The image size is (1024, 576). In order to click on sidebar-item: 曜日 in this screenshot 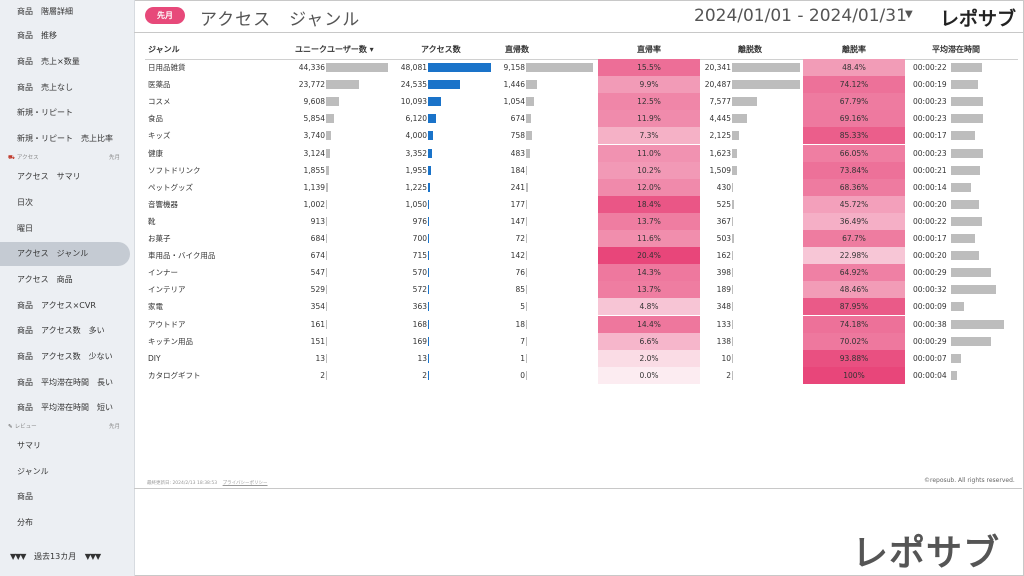, I will do `click(25, 228)`.